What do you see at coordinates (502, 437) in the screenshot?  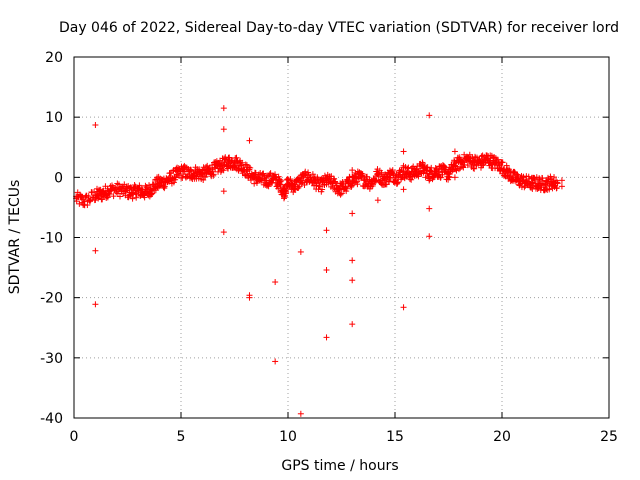 I see `x-tick-label: 20` at bounding box center [502, 437].